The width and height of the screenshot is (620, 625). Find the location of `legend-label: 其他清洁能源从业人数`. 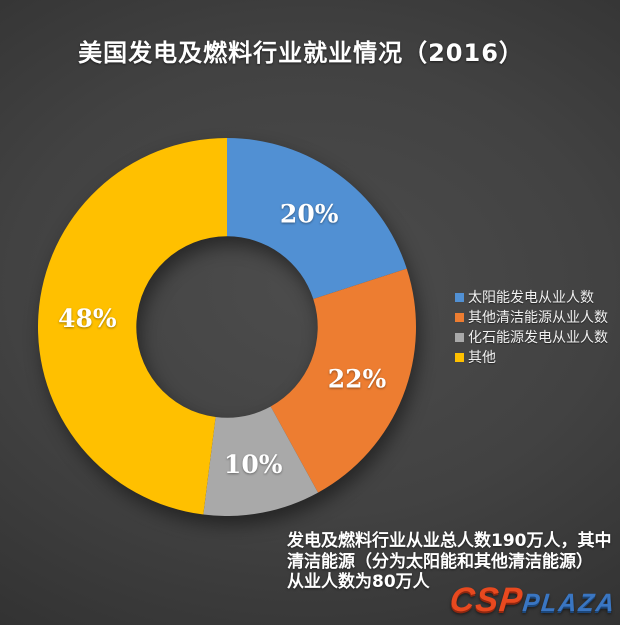

legend-label: 其他清洁能源从业人数 is located at coordinates (538, 318).